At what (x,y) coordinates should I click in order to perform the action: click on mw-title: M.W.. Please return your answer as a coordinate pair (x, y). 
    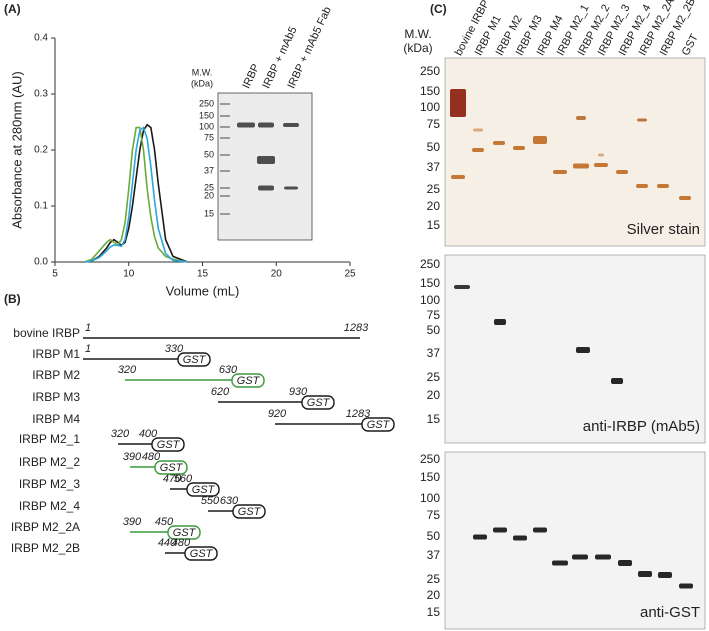
    Looking at the image, I should click on (417, 34).